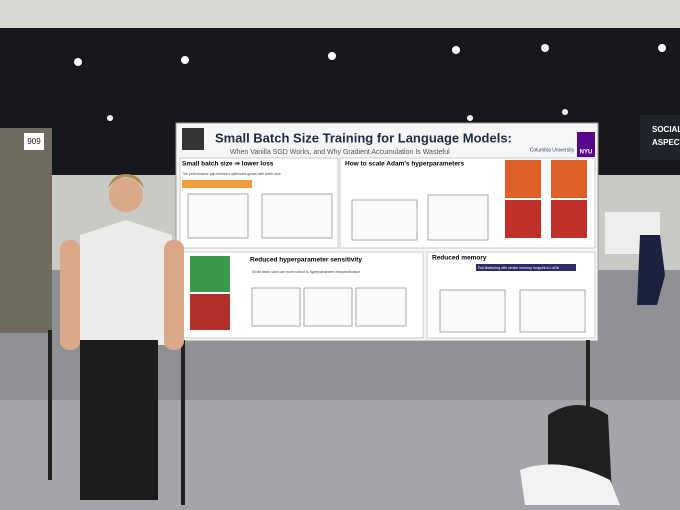 The width and height of the screenshot is (680, 510). What do you see at coordinates (193, 139) in the screenshot?
I see `qr-code` at bounding box center [193, 139].